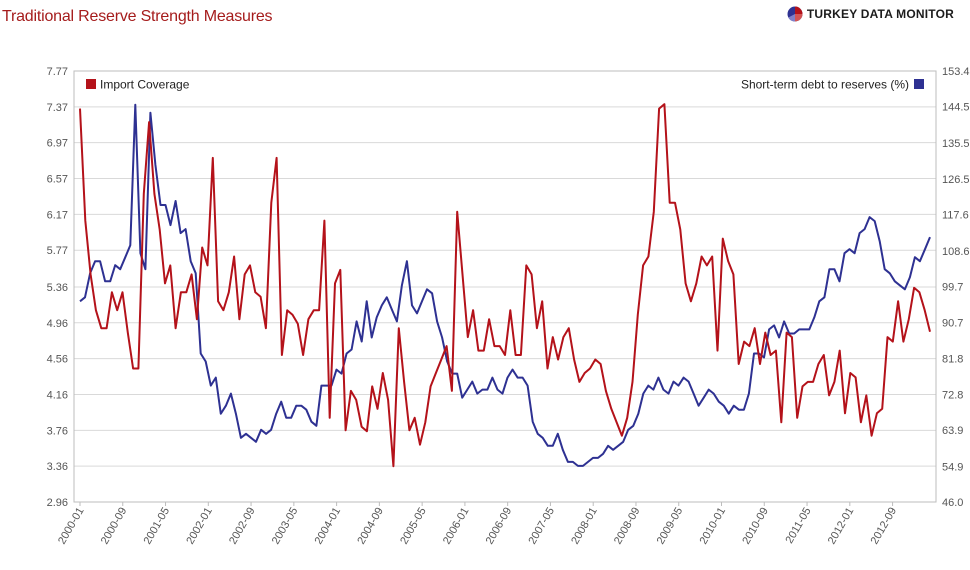 This screenshot has height=570, width=970. I want to click on y-left-tick-label: 4.56, so click(57, 360).